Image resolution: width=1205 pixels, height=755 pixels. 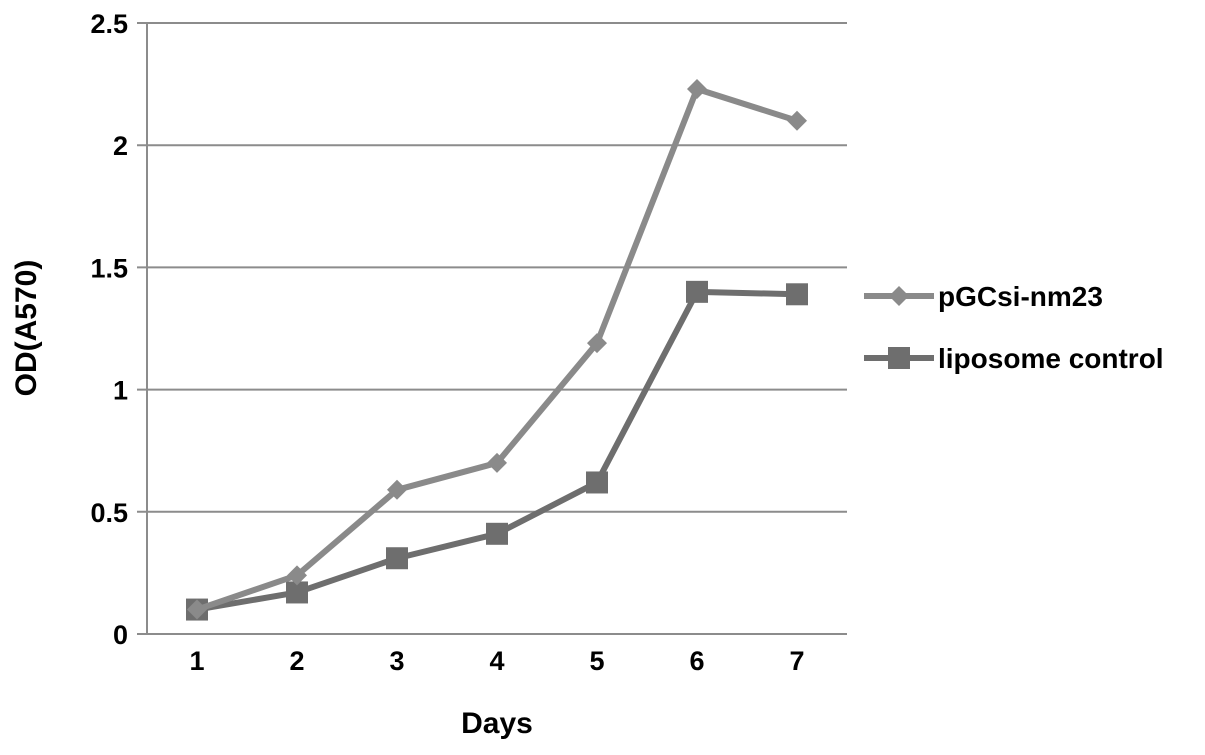 I want to click on legend-marker-diamond, so click(x=899, y=296).